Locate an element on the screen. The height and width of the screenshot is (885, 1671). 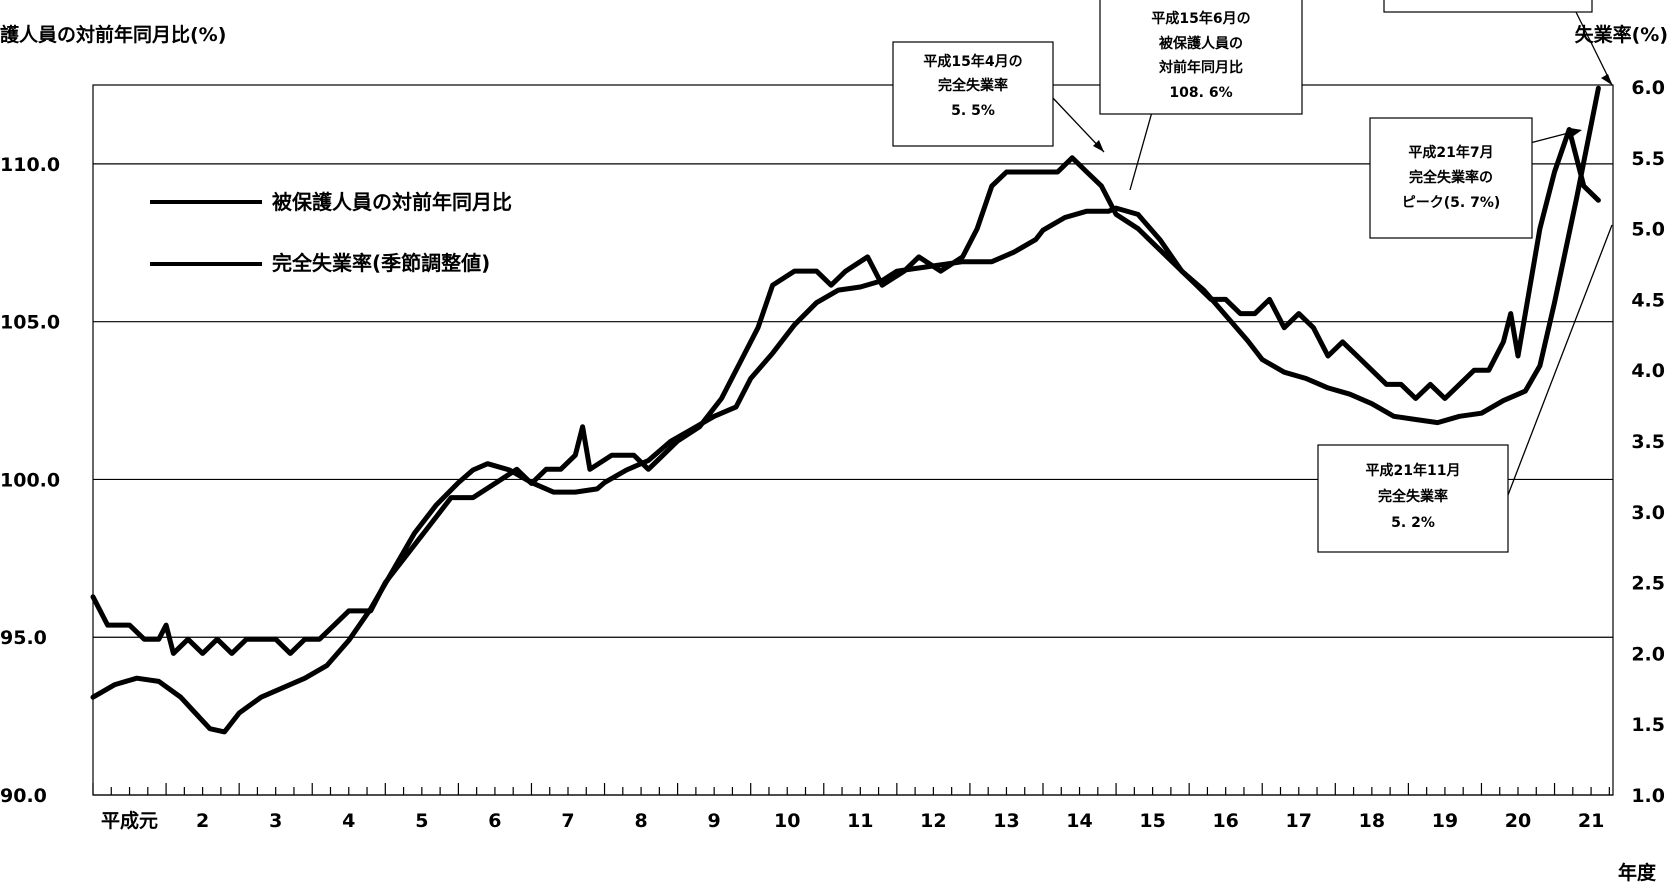
y-right-tick-label: 5.0 is located at coordinates (1648, 230).